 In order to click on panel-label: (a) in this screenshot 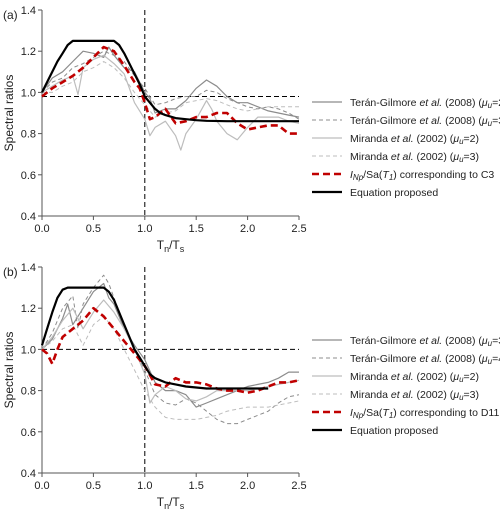, I will do `click(10, 15)`.